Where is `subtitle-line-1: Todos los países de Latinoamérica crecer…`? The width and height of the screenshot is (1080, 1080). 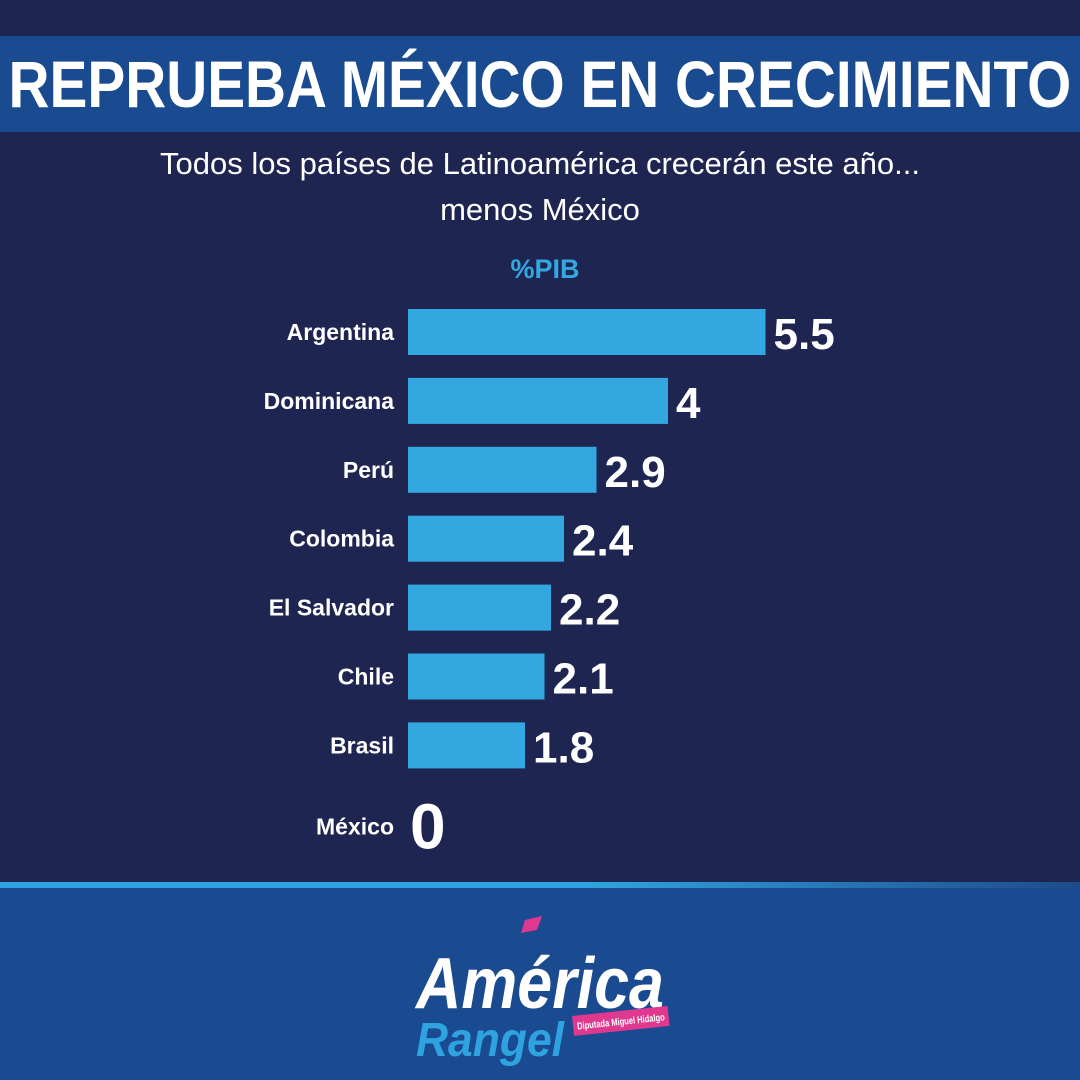
subtitle-line-1: Todos los países de Latinoamérica crecer… is located at coordinates (540, 163).